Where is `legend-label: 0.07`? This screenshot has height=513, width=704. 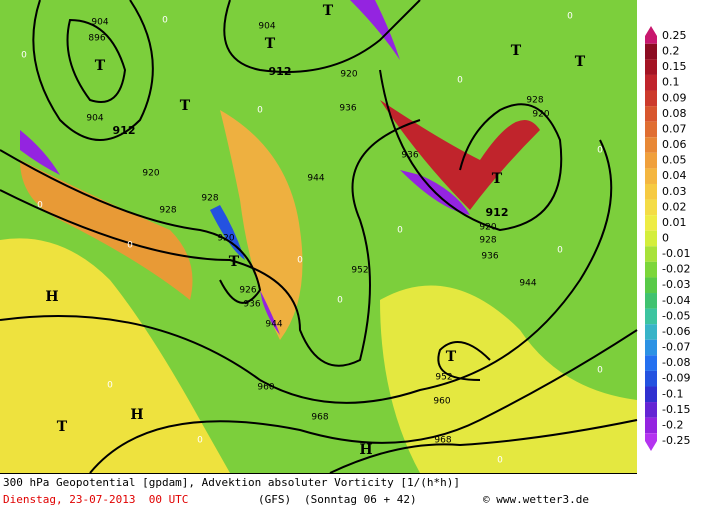
legend-label: 0.07 is located at coordinates (674, 128).